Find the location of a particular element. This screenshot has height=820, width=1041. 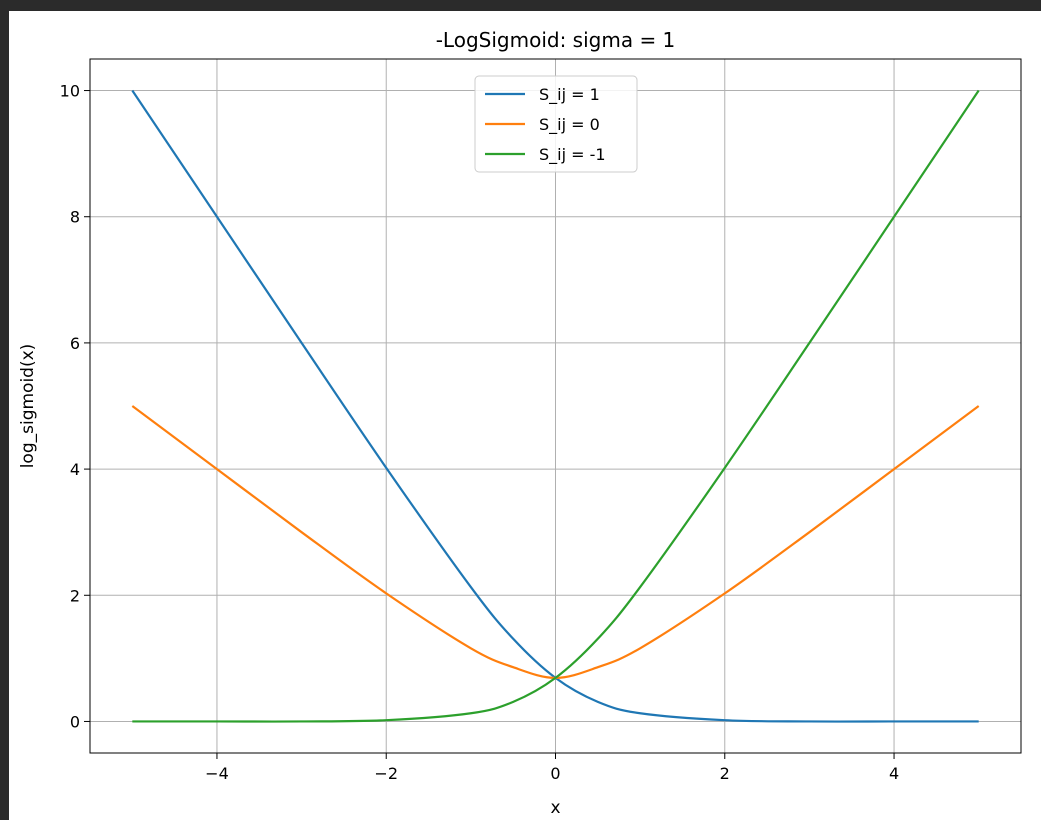

y-tick-label: 8 is located at coordinates (75, 217).